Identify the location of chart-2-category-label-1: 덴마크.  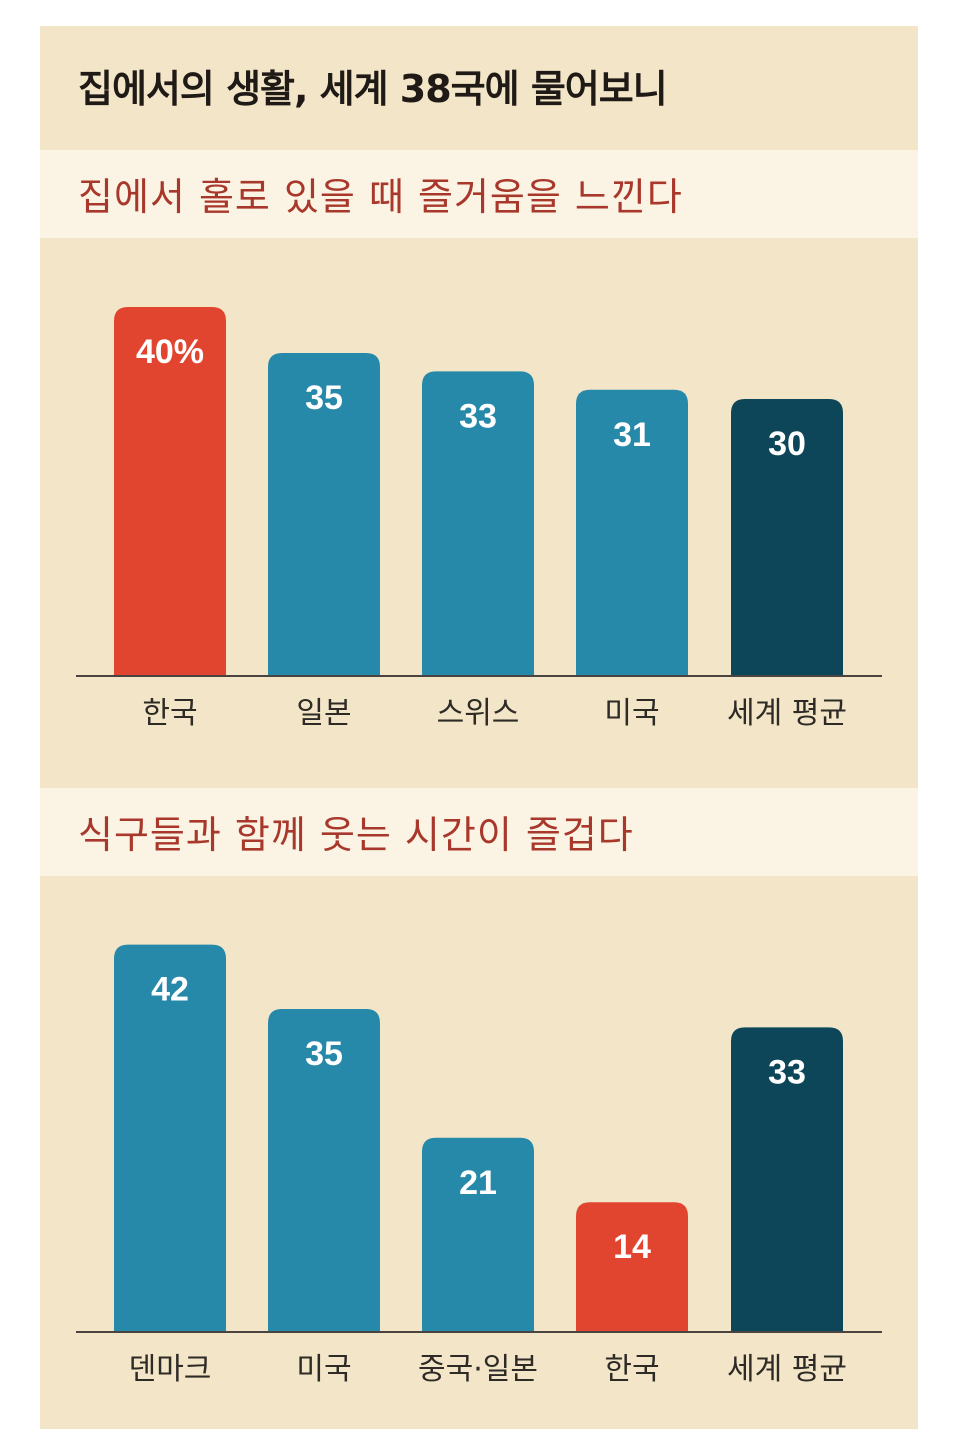
(170, 1369).